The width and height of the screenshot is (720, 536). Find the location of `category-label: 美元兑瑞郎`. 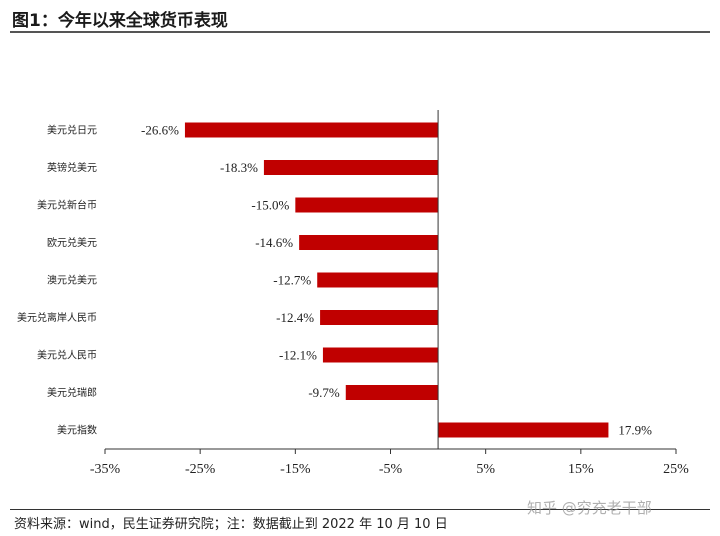

category-label: 美元兑瑞郎 is located at coordinates (72, 392).